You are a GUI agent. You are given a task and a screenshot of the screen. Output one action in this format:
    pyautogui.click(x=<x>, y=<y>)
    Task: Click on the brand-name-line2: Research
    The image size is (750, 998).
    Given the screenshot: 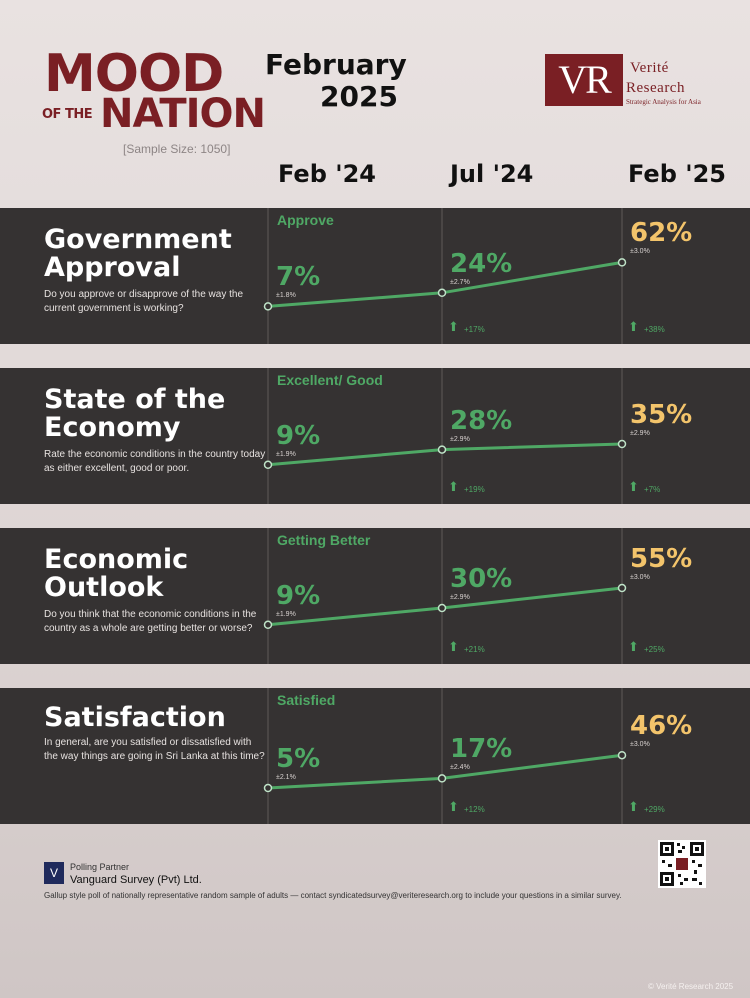 What is the action you would take?
    pyautogui.click(x=655, y=88)
    